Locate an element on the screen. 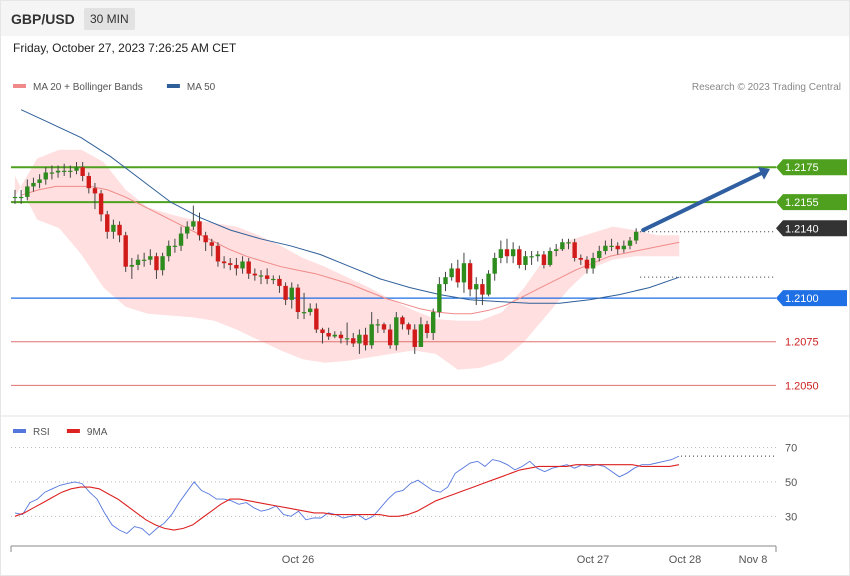  legend-label: RSI is located at coordinates (41, 432).